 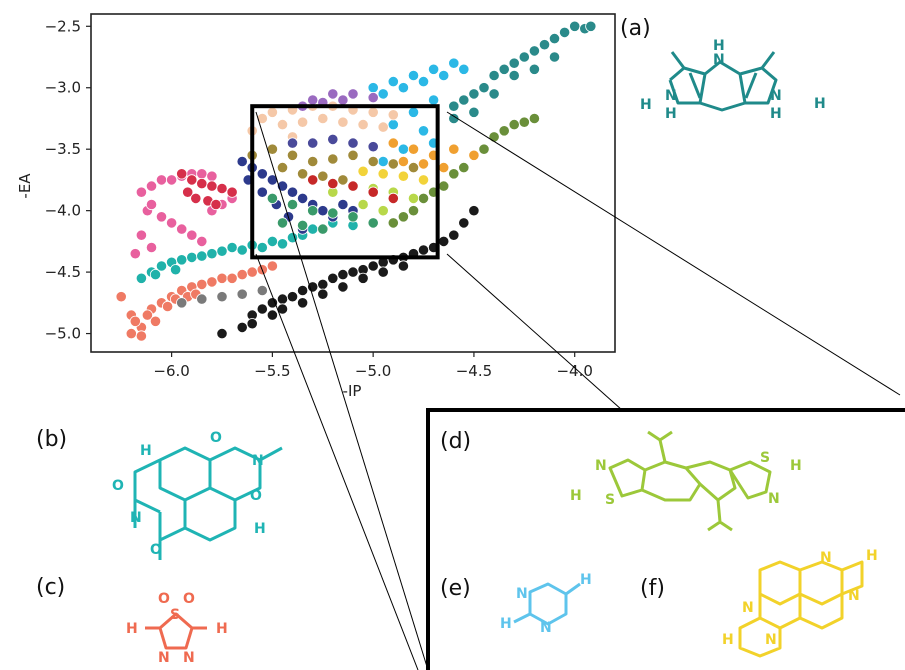 I want to click on y-tick-label: −5.0, so click(x=63, y=334).